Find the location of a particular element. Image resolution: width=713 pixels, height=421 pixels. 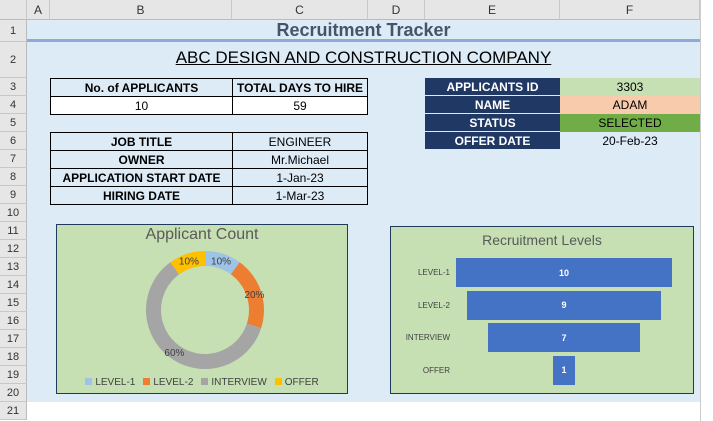

row-header: 11 is located at coordinates (13, 231).